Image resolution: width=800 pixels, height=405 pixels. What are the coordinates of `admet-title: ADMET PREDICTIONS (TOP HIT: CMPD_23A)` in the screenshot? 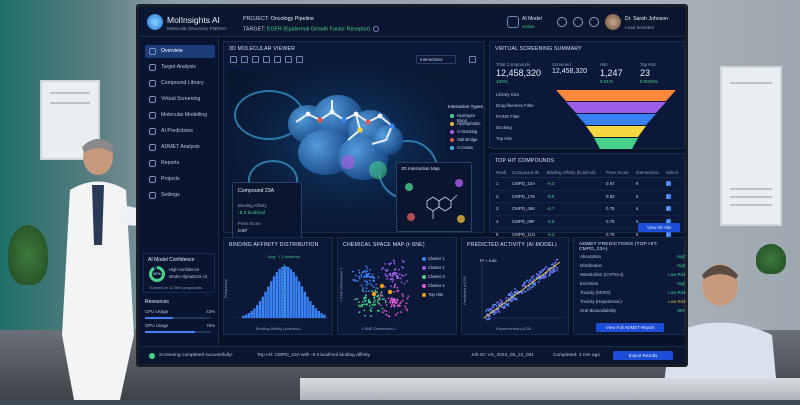 It's located at (618, 247).